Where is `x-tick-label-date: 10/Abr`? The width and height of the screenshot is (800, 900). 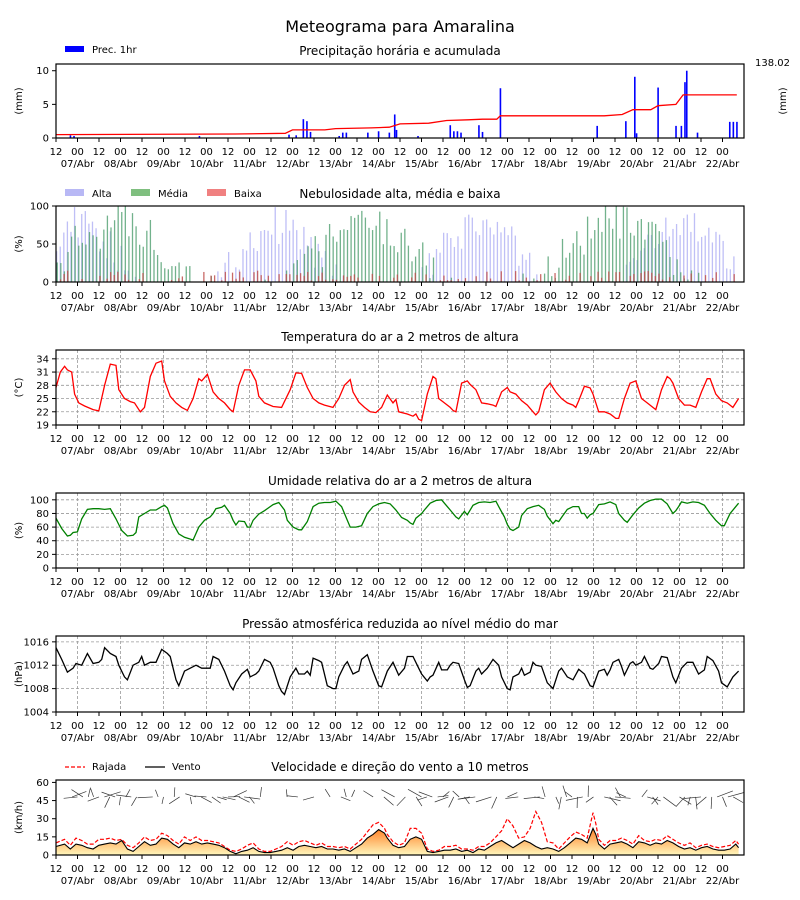
x-tick-label-date: 10/Abr is located at coordinates (207, 594).